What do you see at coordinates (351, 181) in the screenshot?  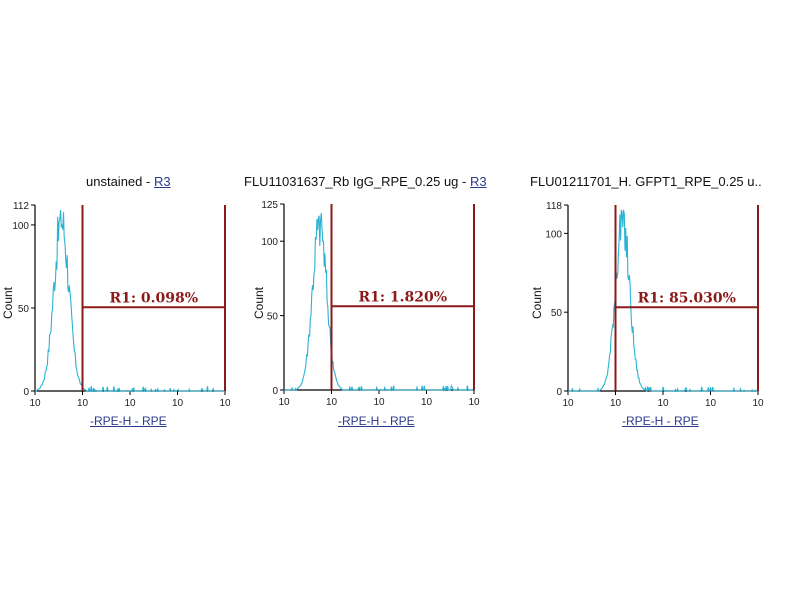 I see `sample-name: FLU11031637_Rb IgG_RPE_0.25 ug` at bounding box center [351, 181].